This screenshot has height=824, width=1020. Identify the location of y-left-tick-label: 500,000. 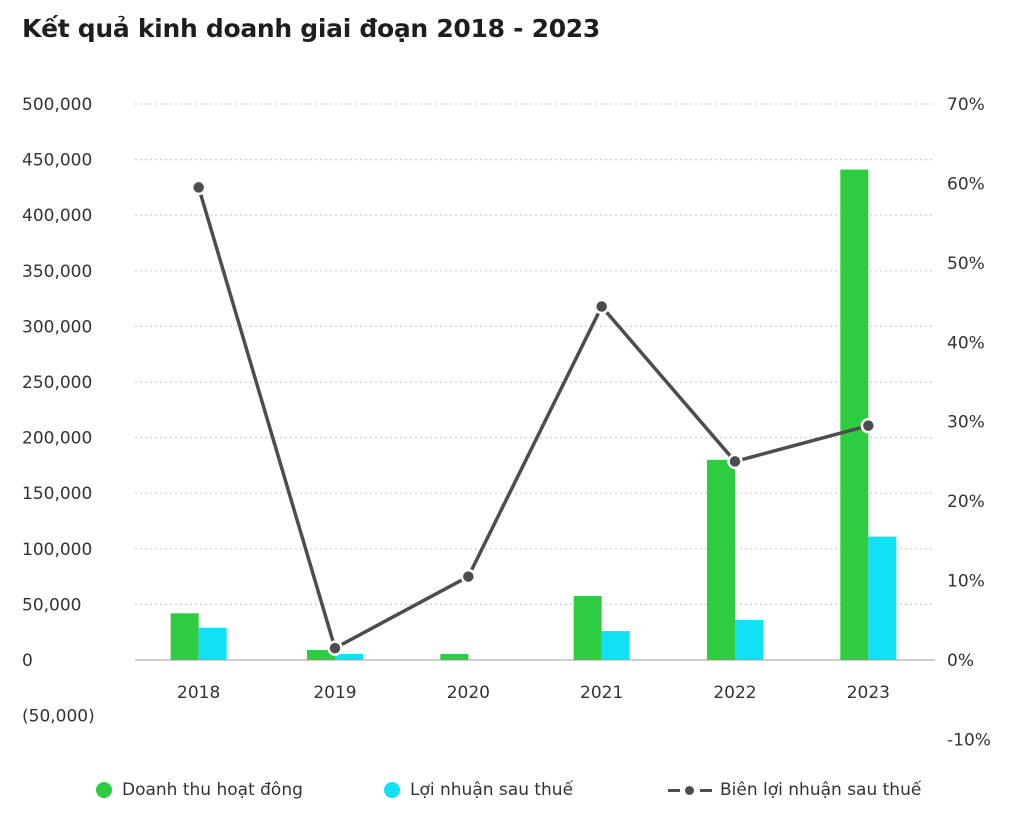
(57, 105).